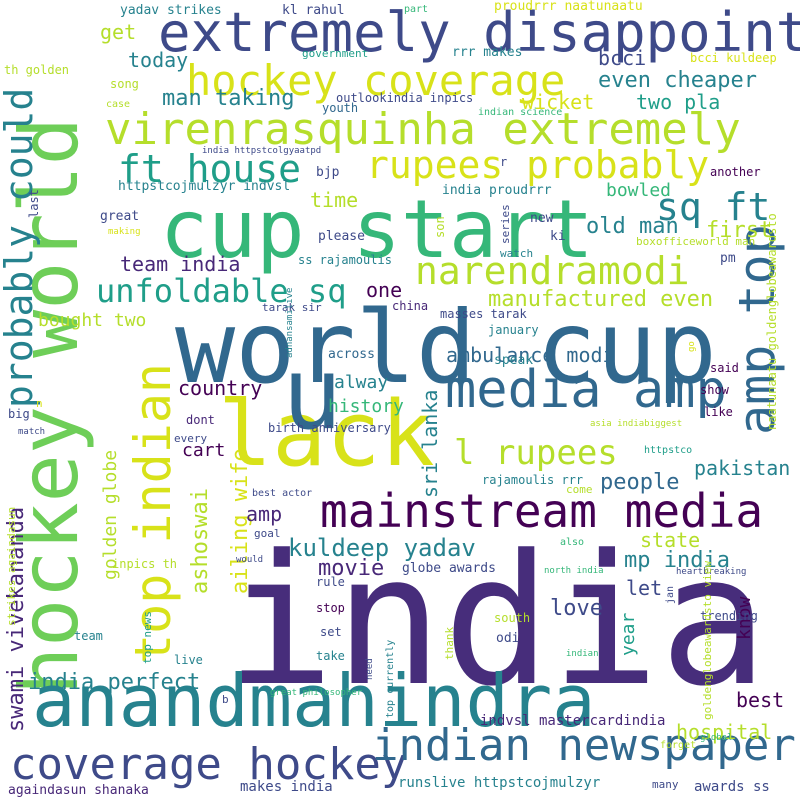 The width and height of the screenshot is (800, 800). Describe the element at coordinates (542, 511) in the screenshot. I see `word-mainstream-media: mainstream media` at that location.